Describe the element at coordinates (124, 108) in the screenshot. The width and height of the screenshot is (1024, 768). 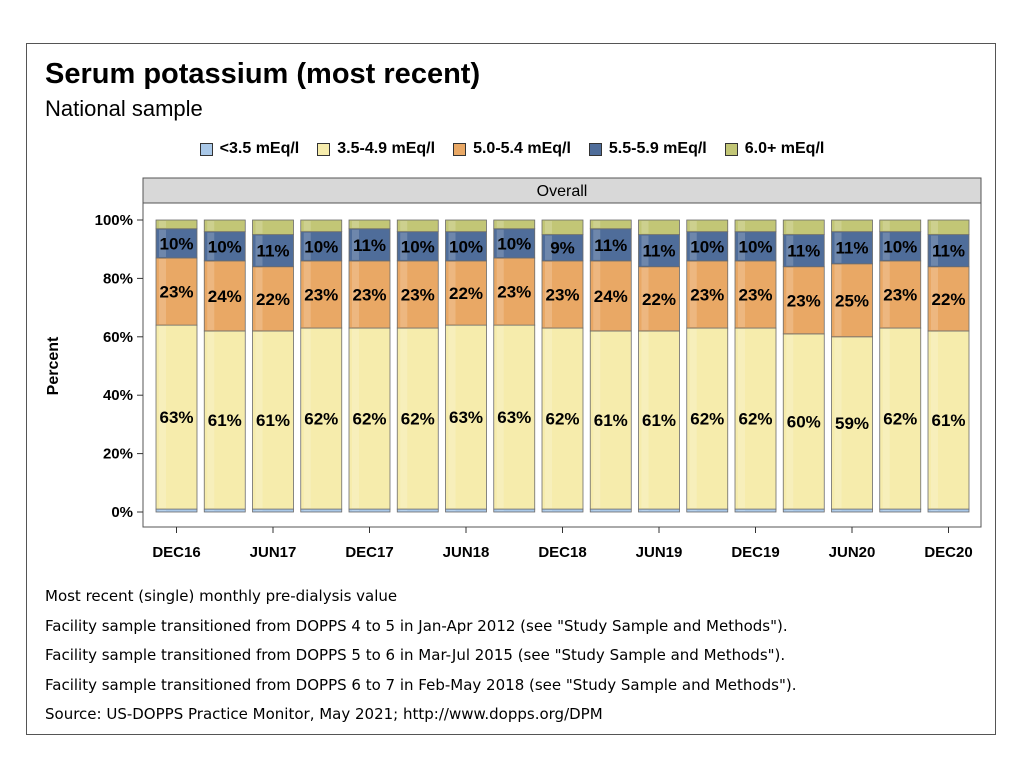
I see `chart-subtitle: National sample` at that location.